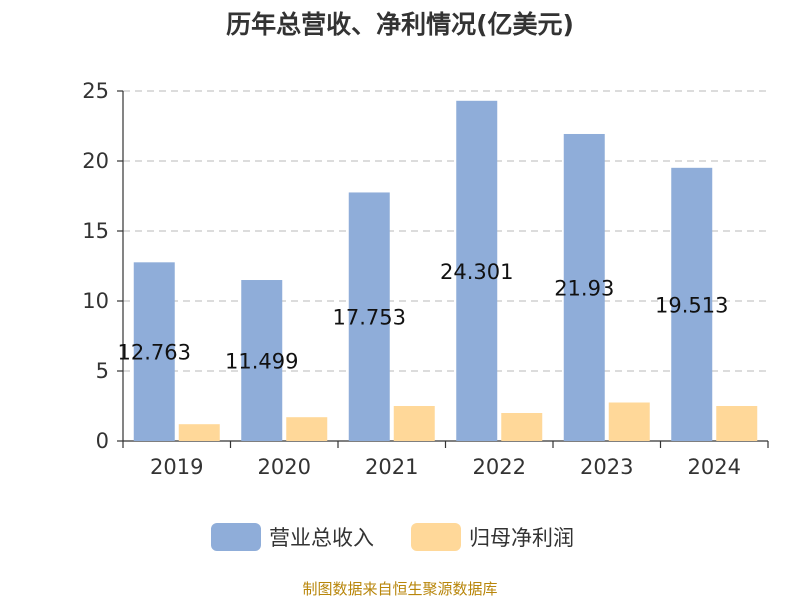 The width and height of the screenshot is (800, 600). What do you see at coordinates (399, 589) in the screenshot?
I see `source-note: 制图数据来自恒生聚源数据库` at bounding box center [399, 589].